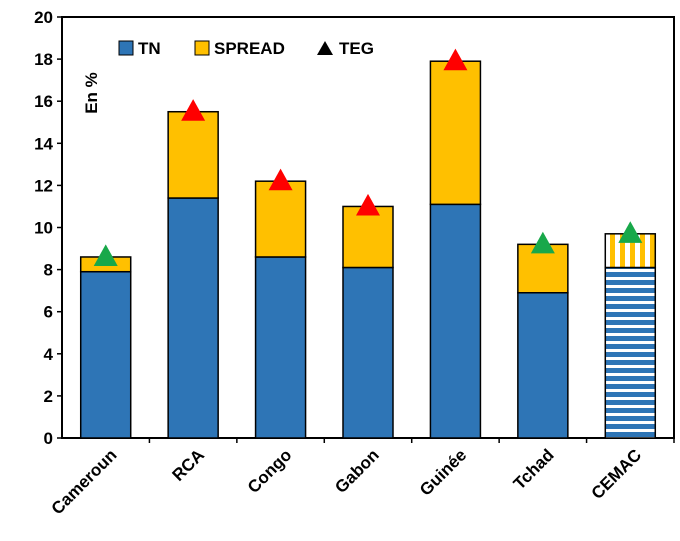  Describe the element at coordinates (187, 464) in the screenshot. I see `x-tick-label: RCA` at that location.